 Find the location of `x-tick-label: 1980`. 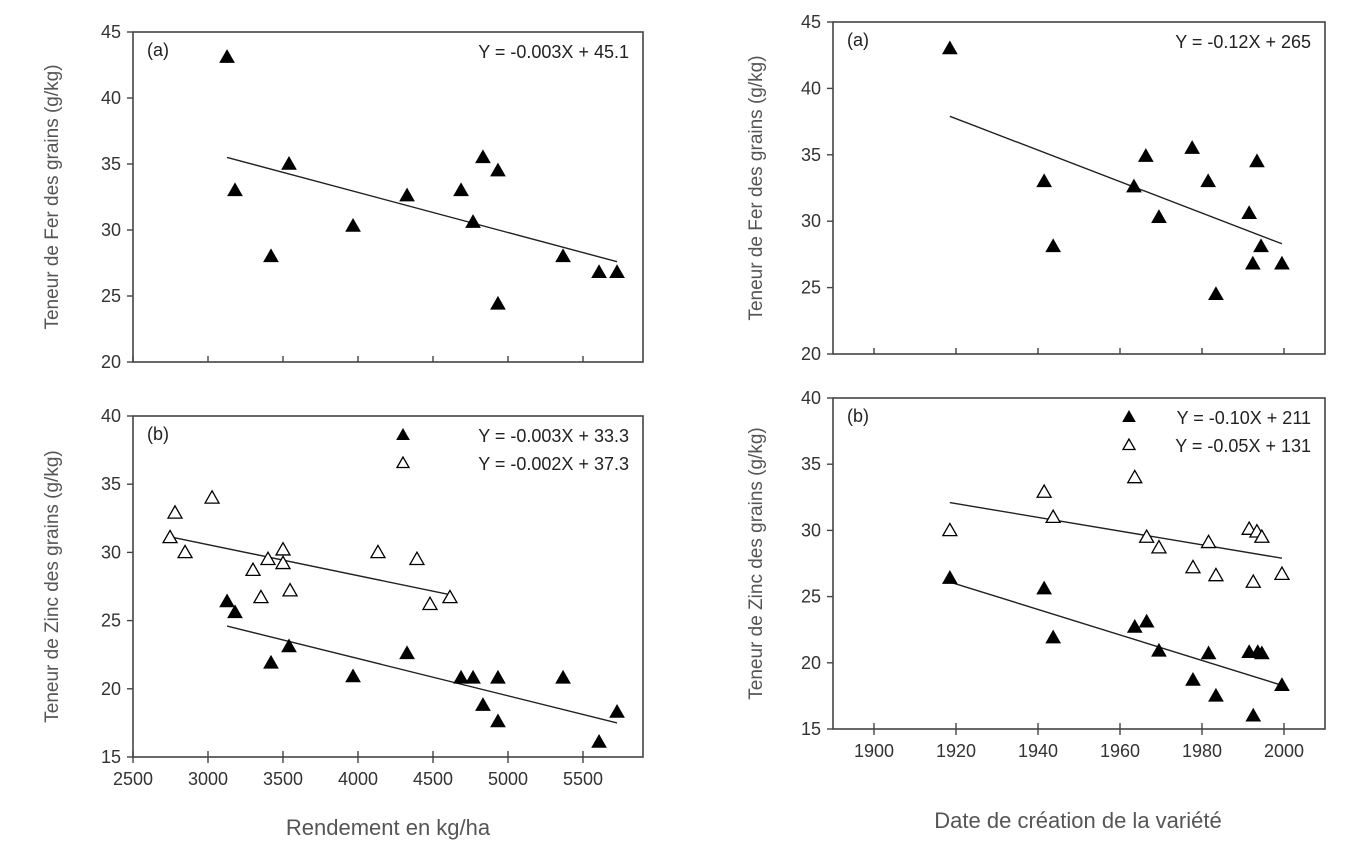

x-tick-label: 1980 is located at coordinates (1202, 751).